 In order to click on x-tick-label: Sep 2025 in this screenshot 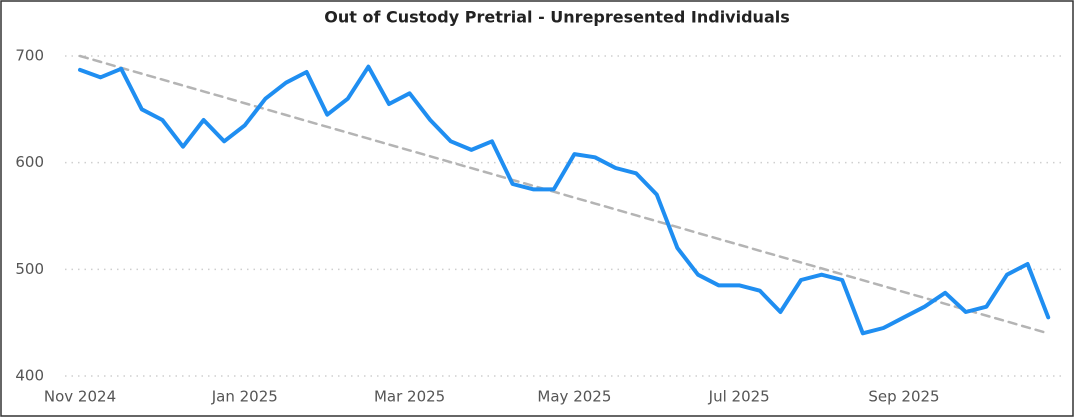, I will do `click(903, 397)`.